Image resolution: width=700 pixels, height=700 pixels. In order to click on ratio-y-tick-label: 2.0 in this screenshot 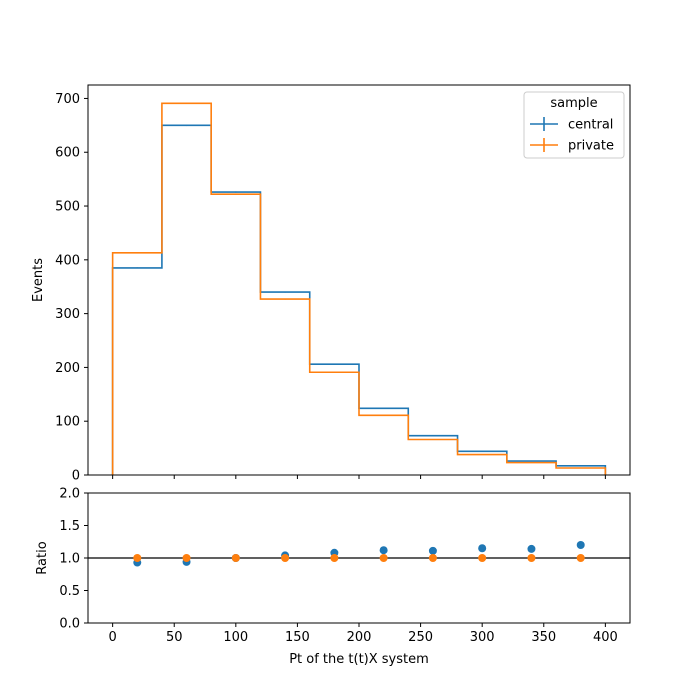, I will do `click(69, 494)`.